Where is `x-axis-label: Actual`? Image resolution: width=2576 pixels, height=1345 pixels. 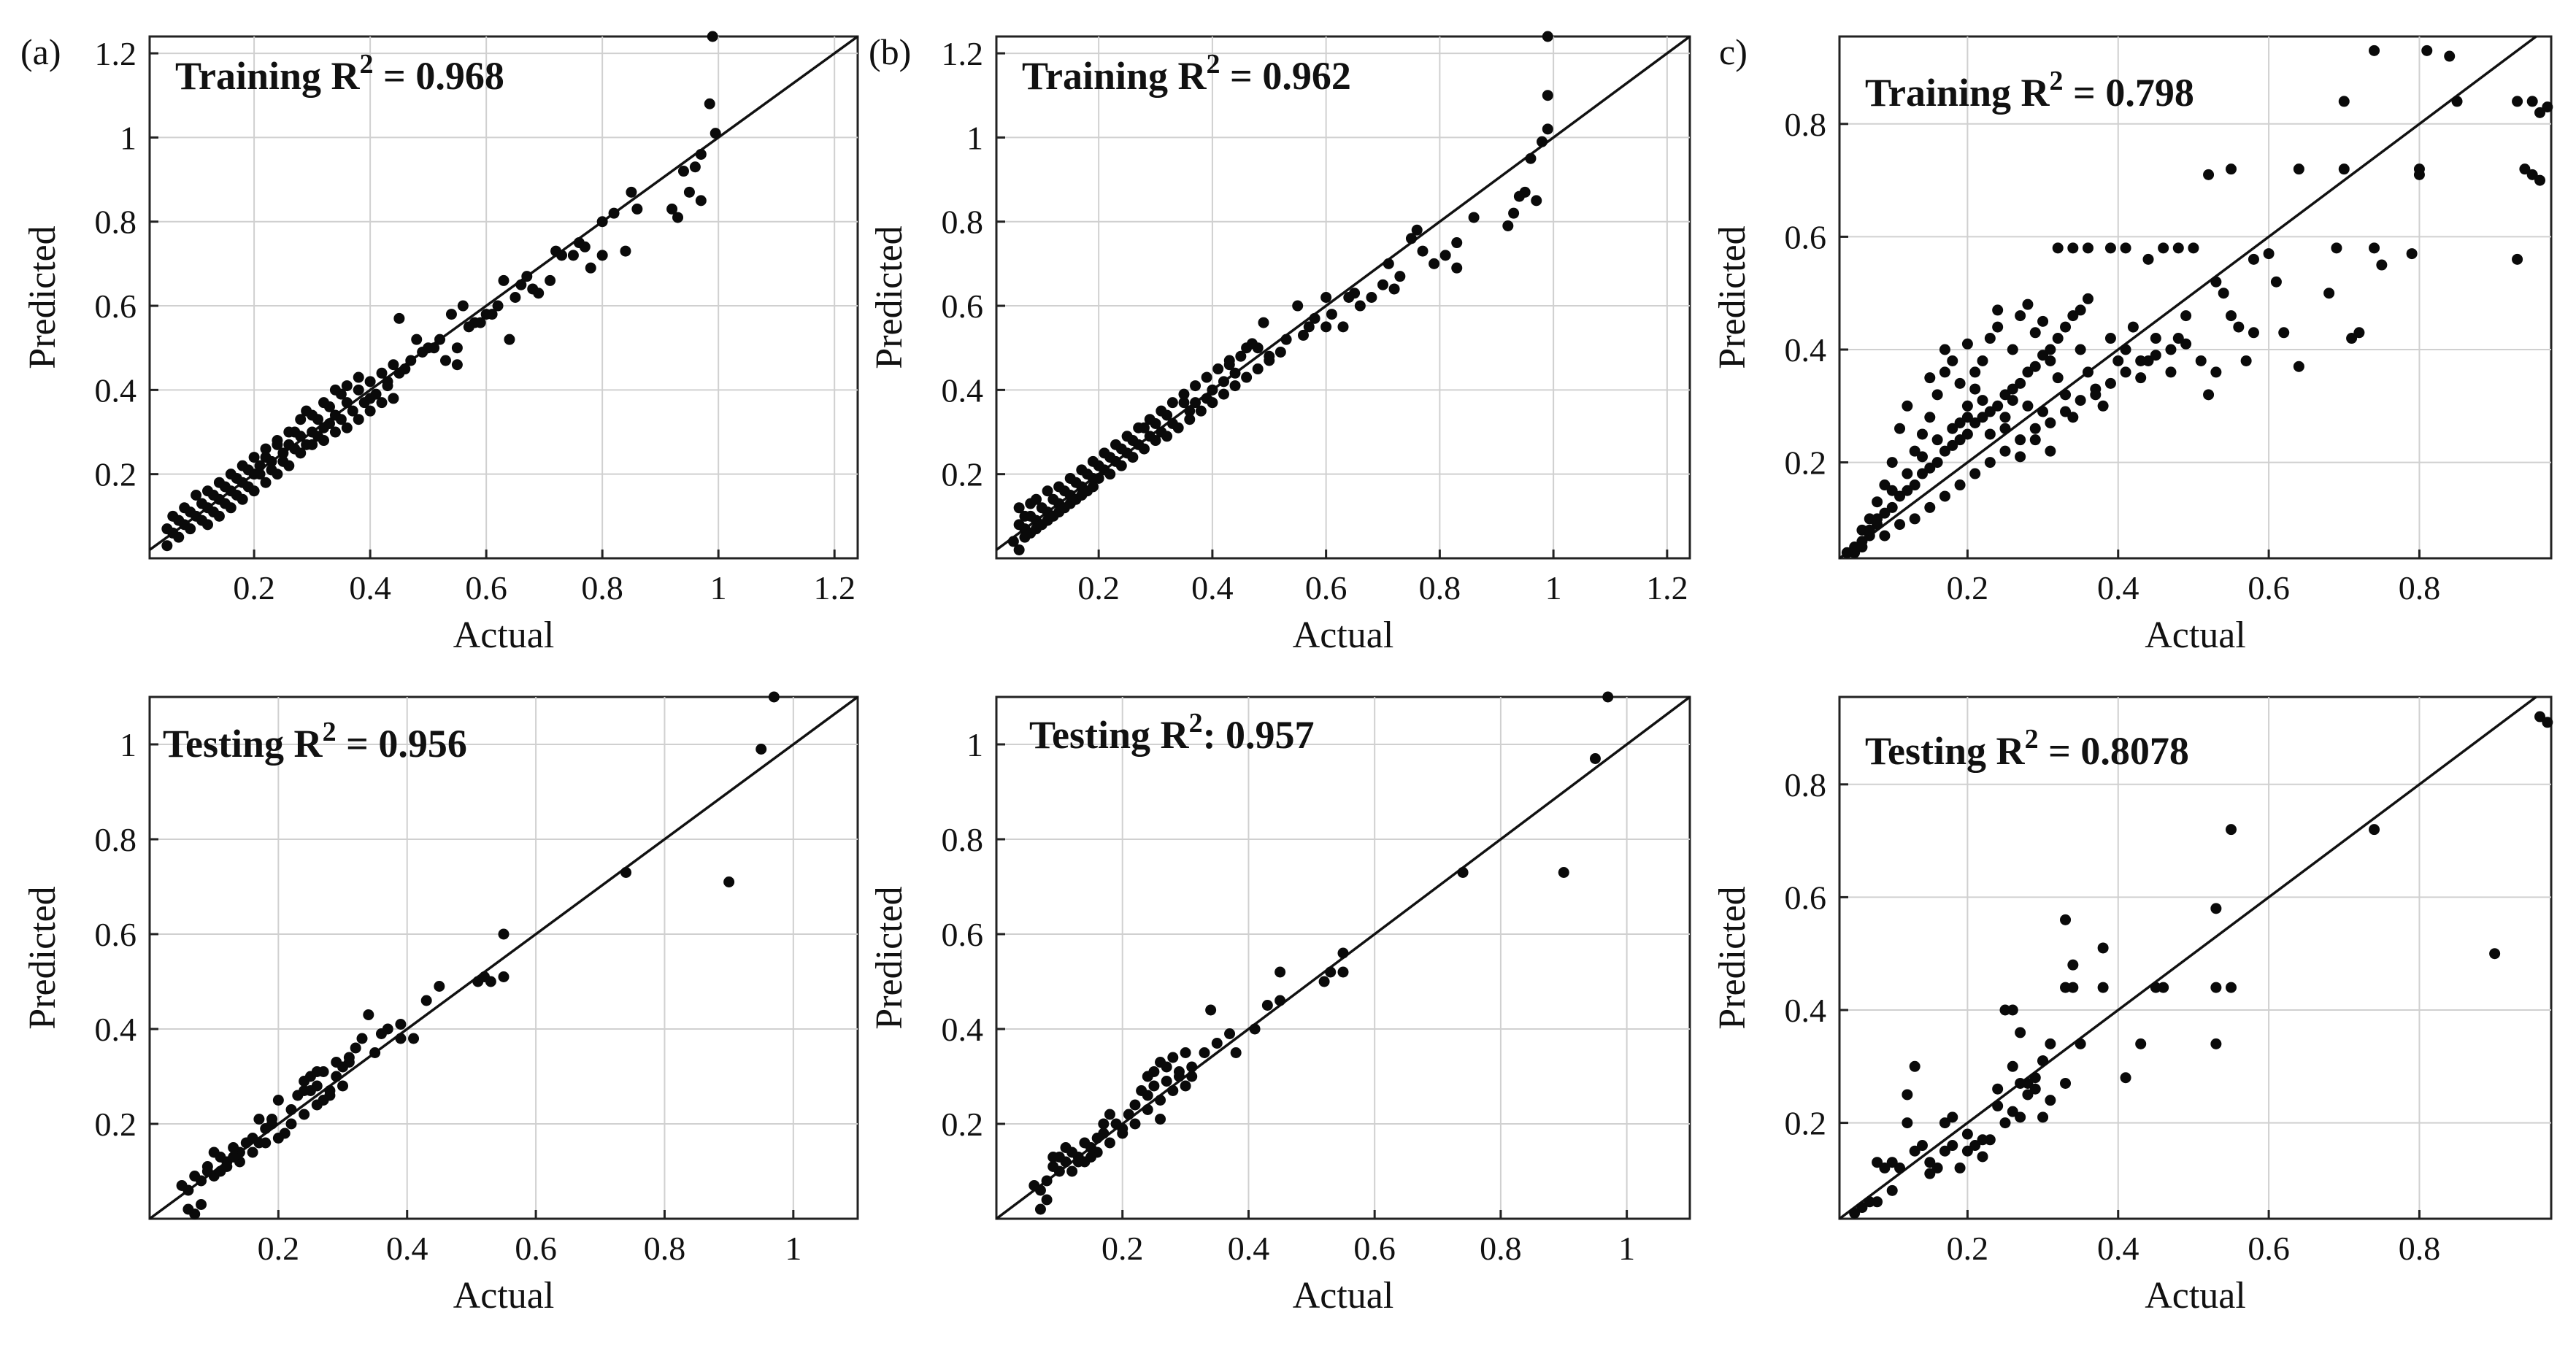 x-axis-label: Actual is located at coordinates (1343, 1296).